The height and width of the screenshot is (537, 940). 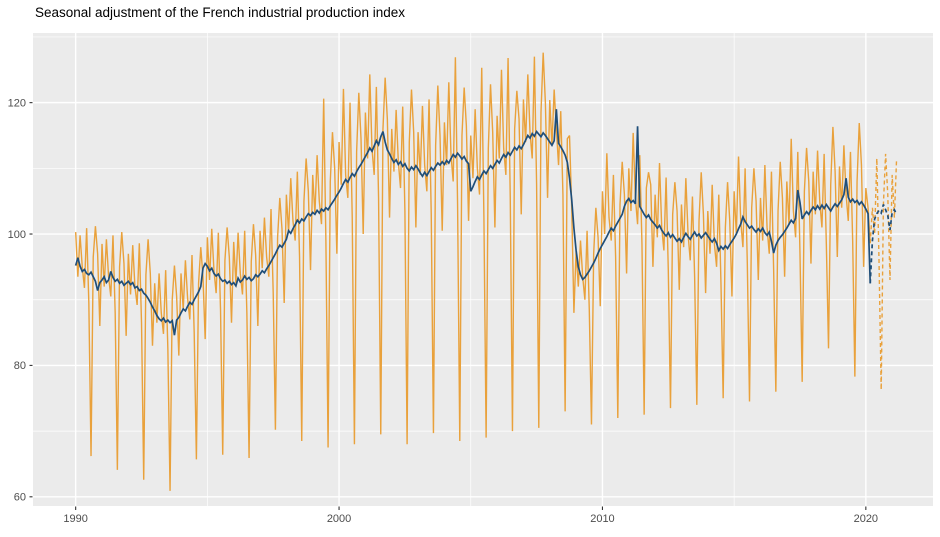 I want to click on y-axis-tick-label: 60, so click(x=20, y=498).